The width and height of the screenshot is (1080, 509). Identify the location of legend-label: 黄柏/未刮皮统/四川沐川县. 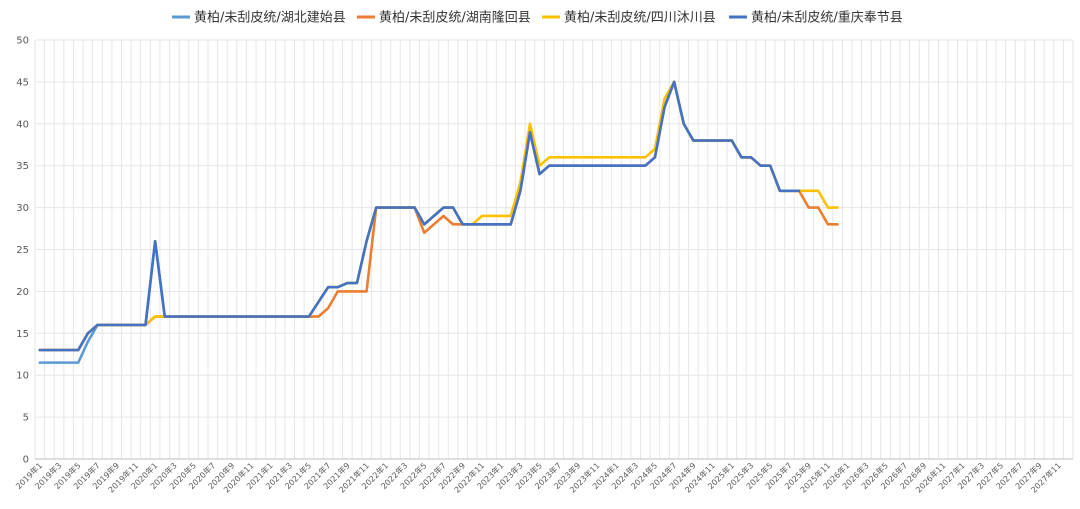
(640, 18).